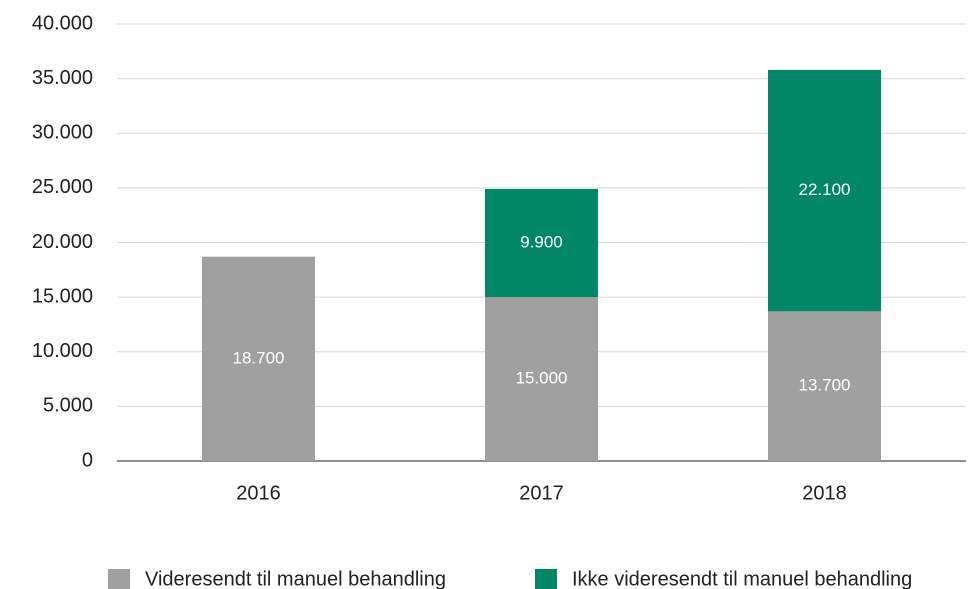 Image resolution: width=968 pixels, height=589 pixels. I want to click on y-tick-label: 20.000, so click(62, 242).